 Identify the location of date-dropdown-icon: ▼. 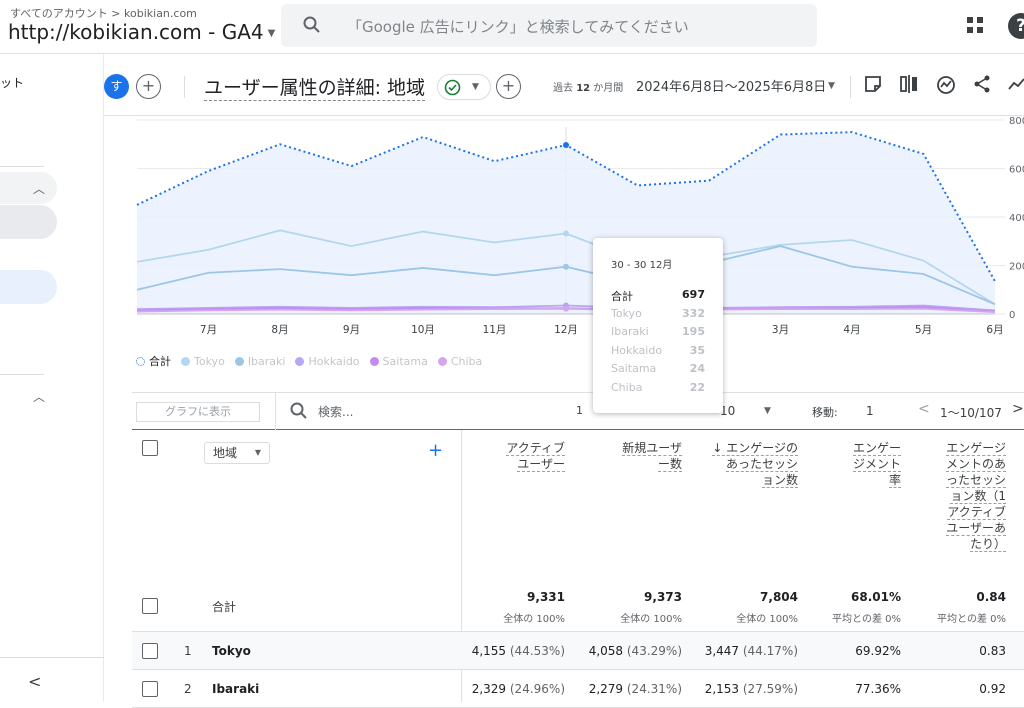
(831, 86).